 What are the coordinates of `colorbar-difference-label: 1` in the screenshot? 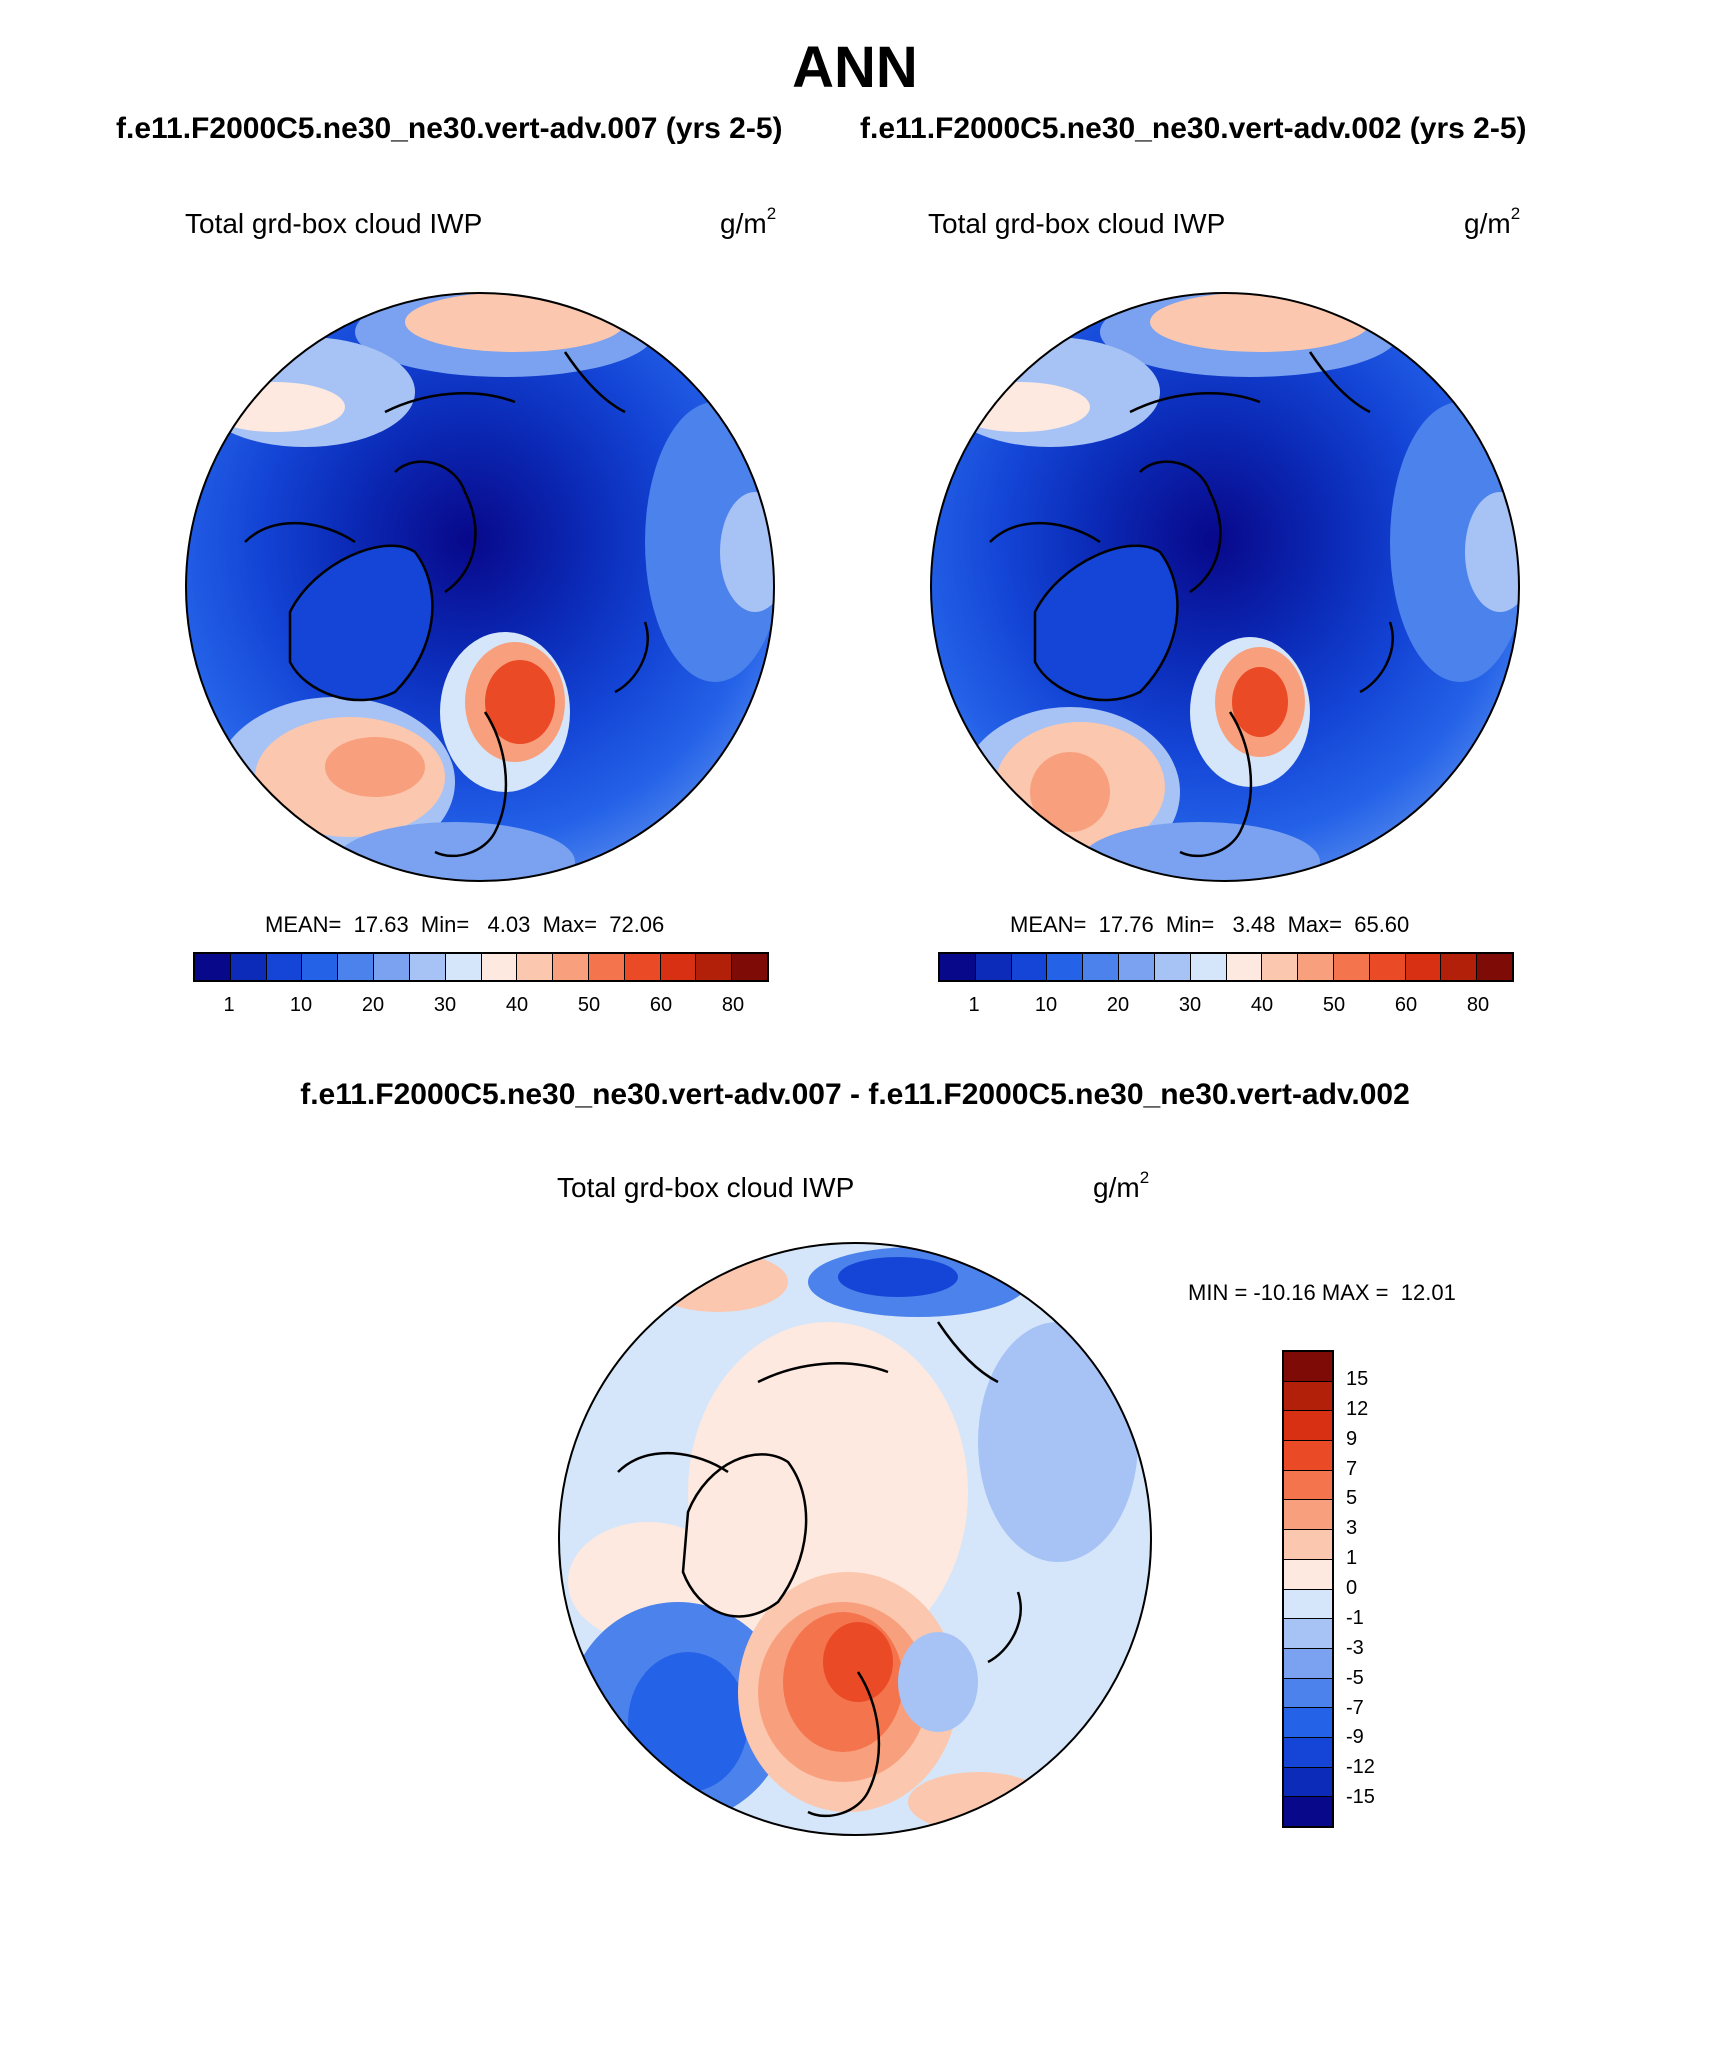 It's located at (1352, 1558).